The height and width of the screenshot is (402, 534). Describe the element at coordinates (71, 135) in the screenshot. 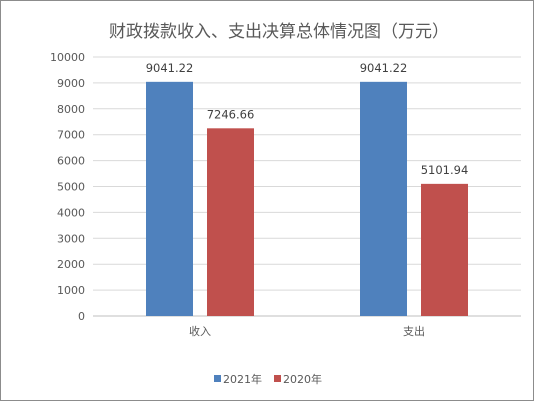

I see `y-tick-label: 7000` at that location.